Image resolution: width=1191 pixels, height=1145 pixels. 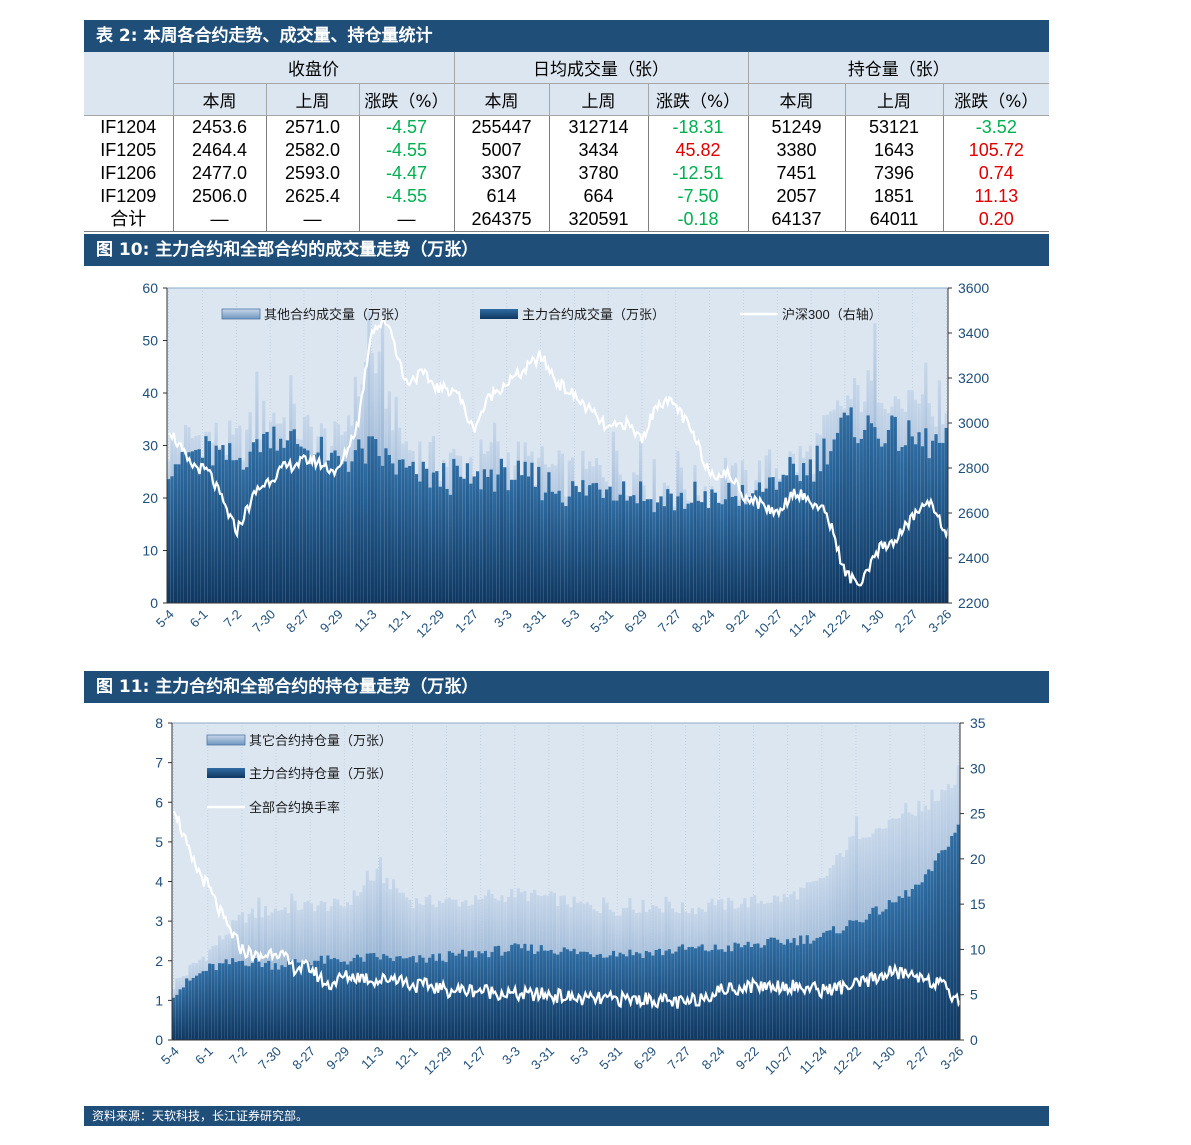 What do you see at coordinates (159, 921) in the screenshot?
I see `y-tick-label: 3` at bounding box center [159, 921].